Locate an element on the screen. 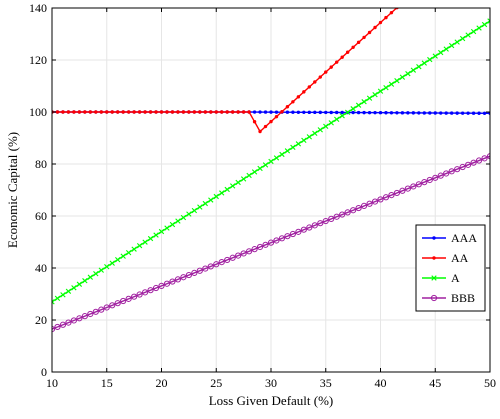 This screenshot has width=500, height=419. x-tick-label: 20 is located at coordinates (162, 383).